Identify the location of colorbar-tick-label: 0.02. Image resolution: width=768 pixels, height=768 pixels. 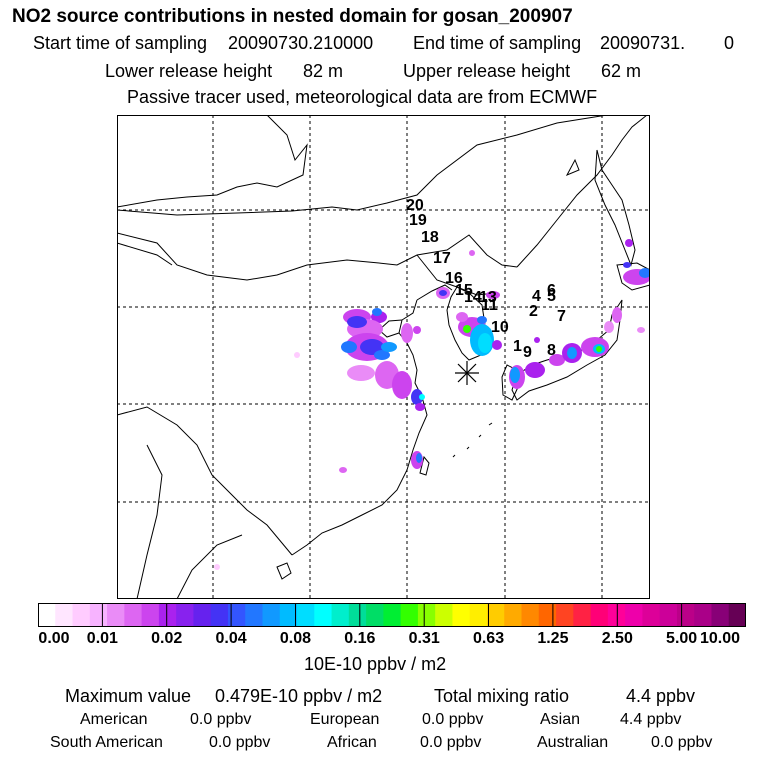
(167, 638).